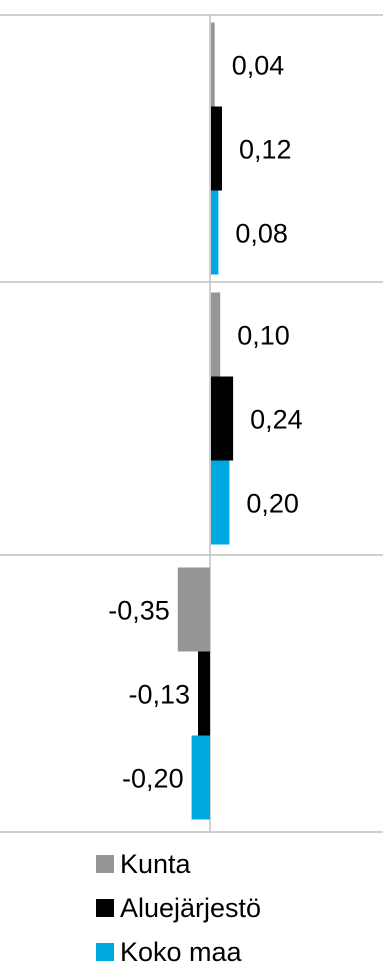 The height and width of the screenshot is (976, 383). I want to click on legend-item-kunta: Kunta, so click(178, 864).